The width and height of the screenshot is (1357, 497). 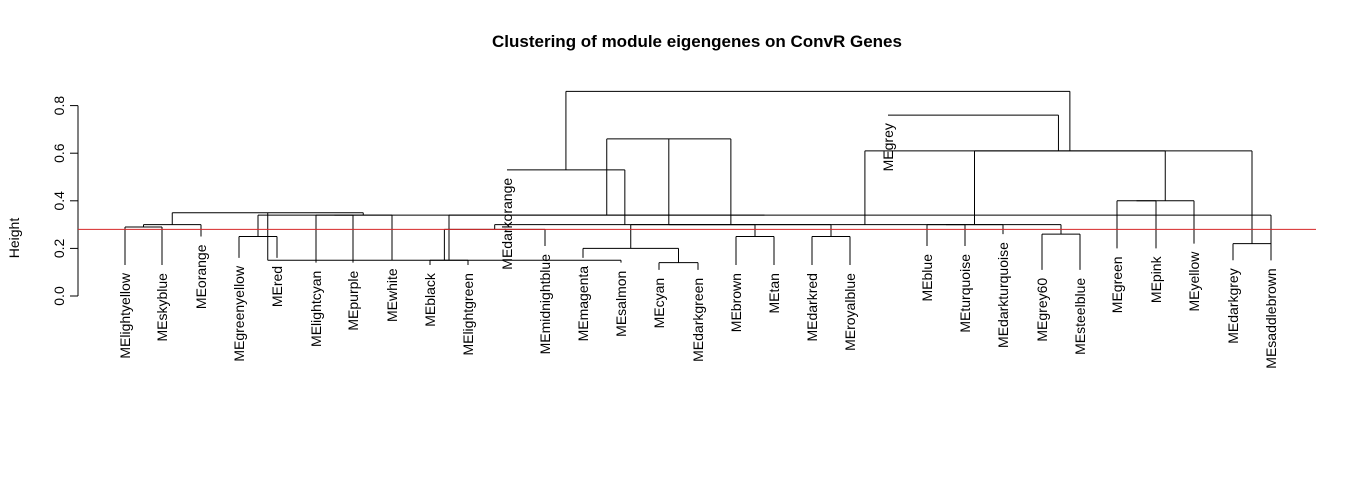 What do you see at coordinates (430, 299) in the screenshot?
I see `leaf-label: MEblack` at bounding box center [430, 299].